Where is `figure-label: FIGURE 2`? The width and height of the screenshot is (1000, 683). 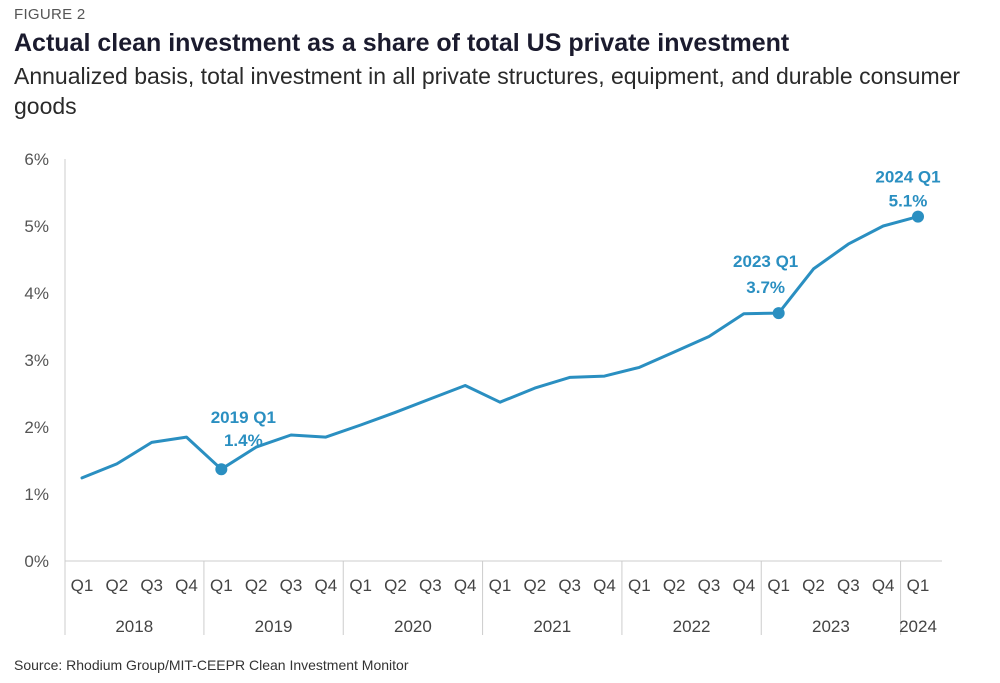
figure-label: FIGURE 2 is located at coordinates (50, 14).